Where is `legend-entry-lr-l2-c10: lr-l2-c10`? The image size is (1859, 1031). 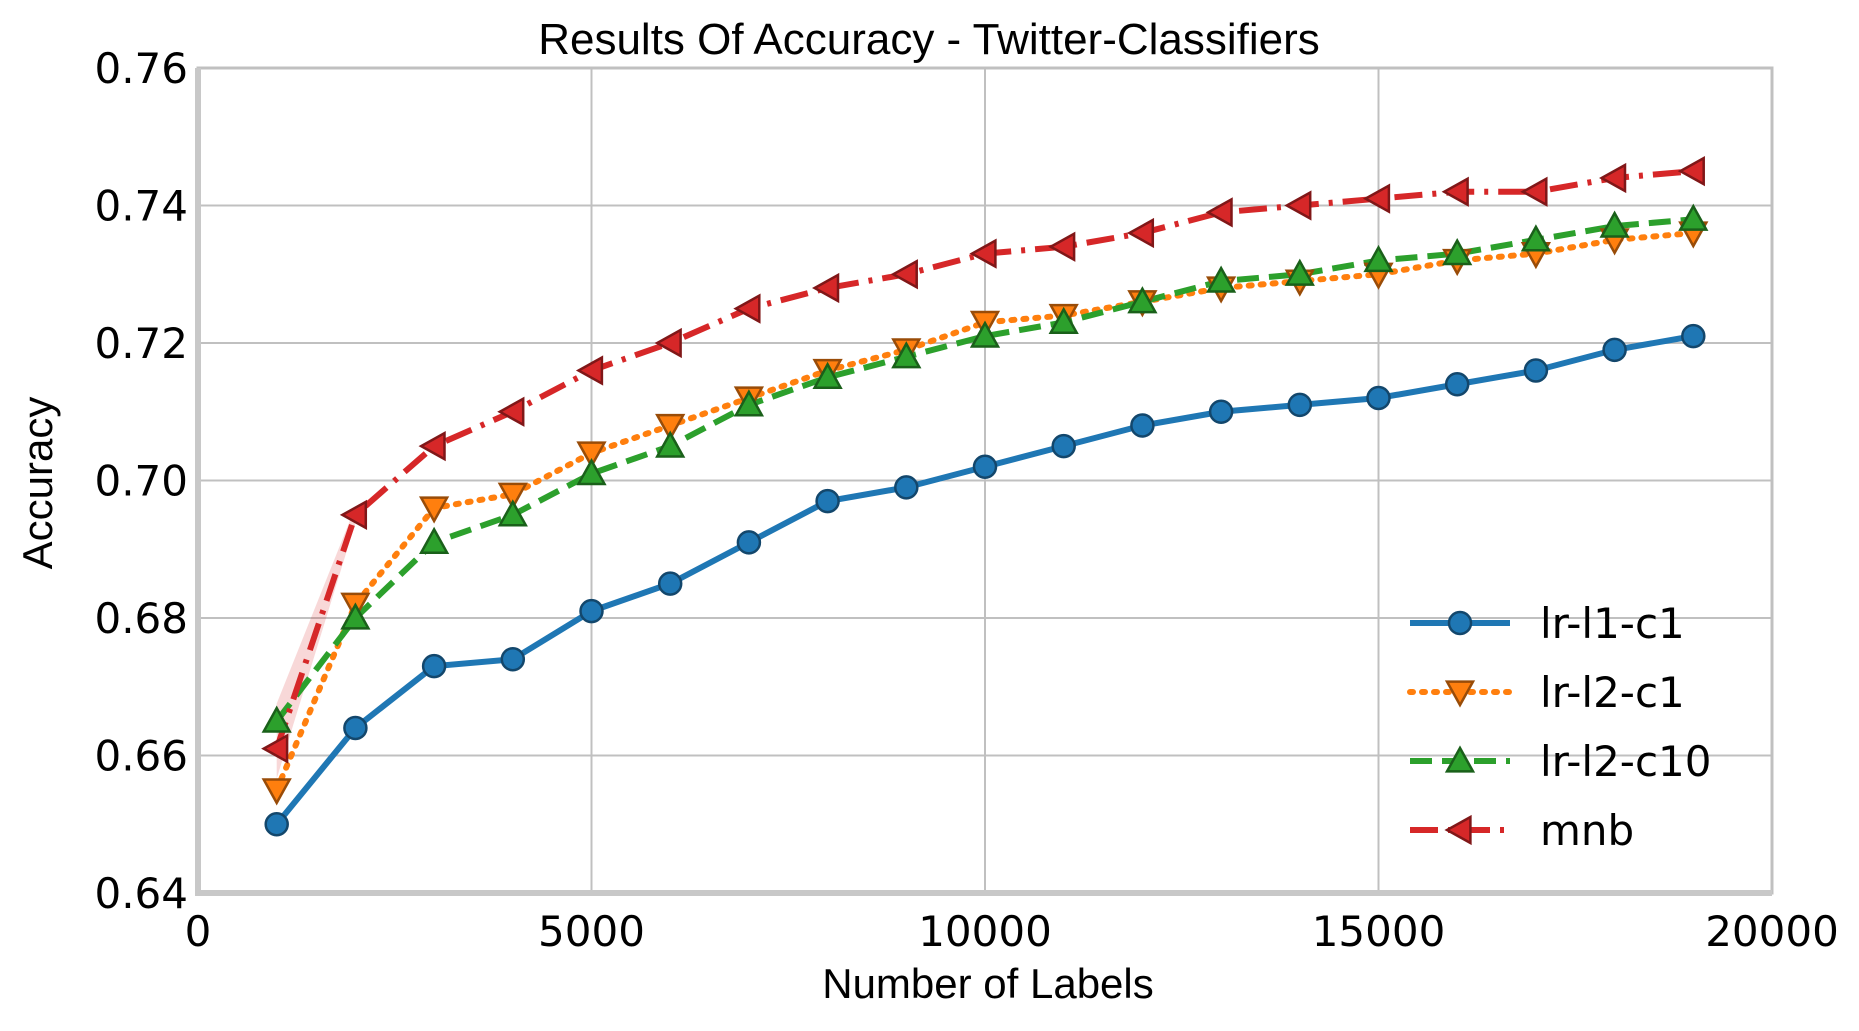 legend-entry-lr-l2-c10: lr-l2-c10 is located at coordinates (1561, 761).